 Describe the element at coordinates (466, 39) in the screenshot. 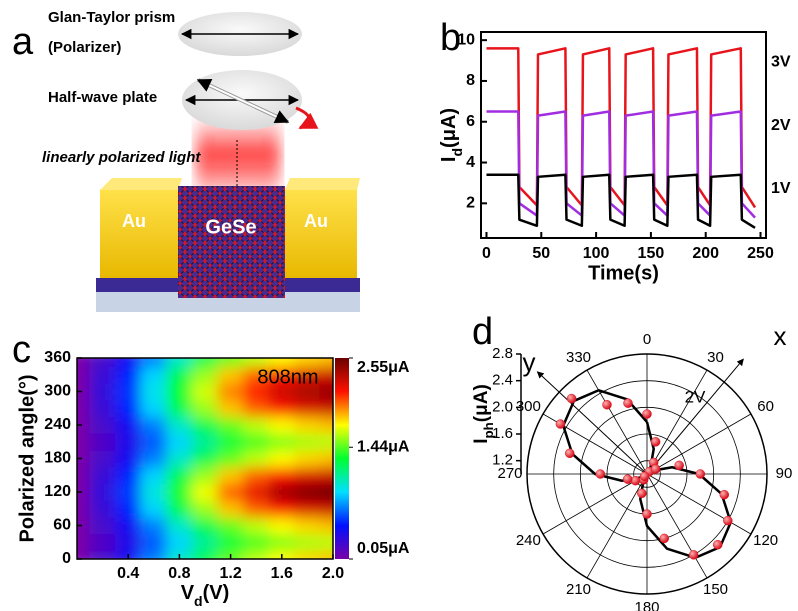

I see `y-tick-label: 10` at that location.